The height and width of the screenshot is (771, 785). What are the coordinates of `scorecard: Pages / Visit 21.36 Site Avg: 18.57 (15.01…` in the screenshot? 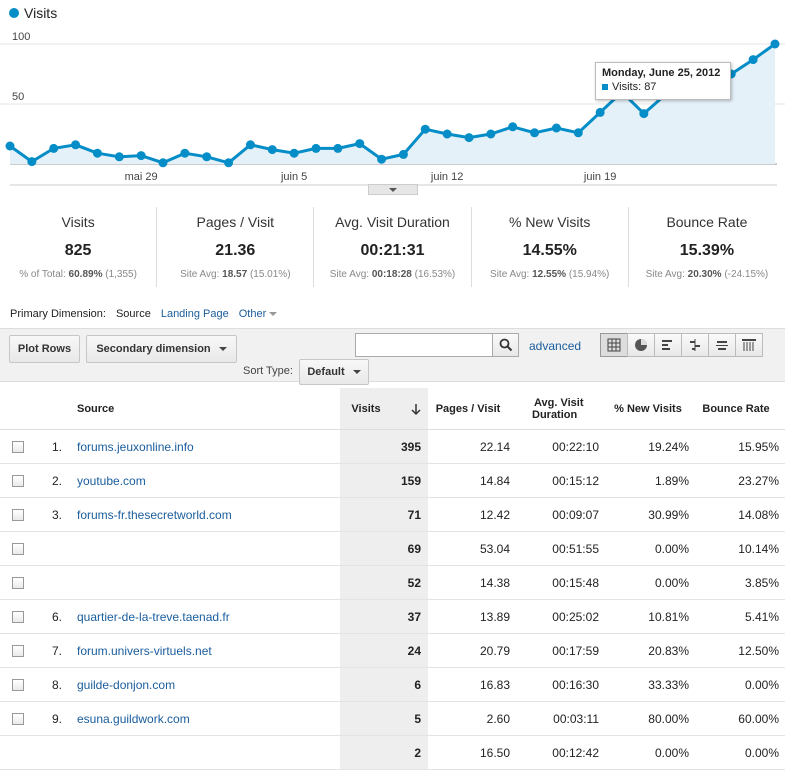 It's located at (236, 247).